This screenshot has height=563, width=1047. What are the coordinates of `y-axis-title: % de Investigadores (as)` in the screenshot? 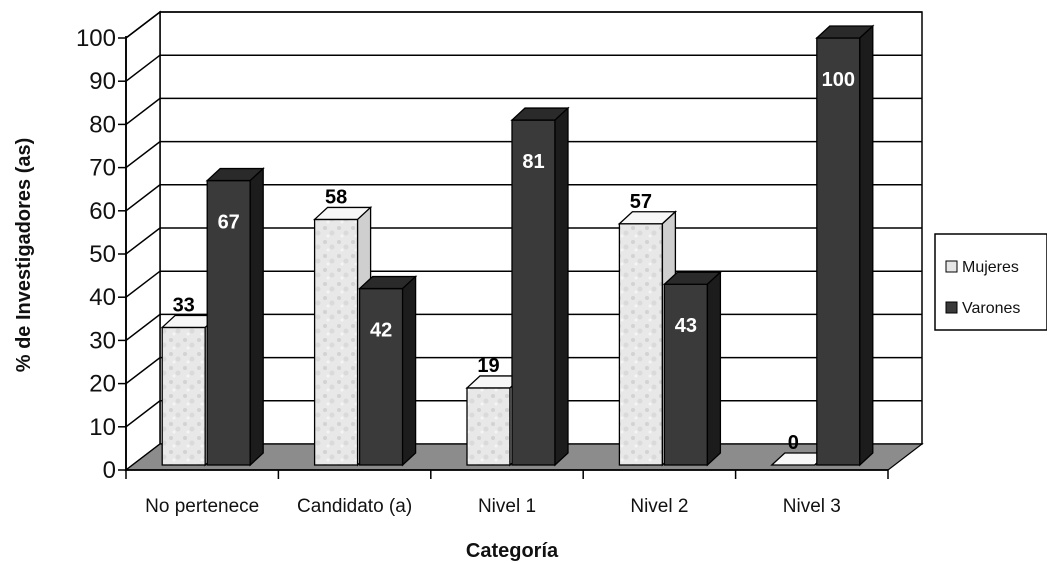 It's located at (24, 255).